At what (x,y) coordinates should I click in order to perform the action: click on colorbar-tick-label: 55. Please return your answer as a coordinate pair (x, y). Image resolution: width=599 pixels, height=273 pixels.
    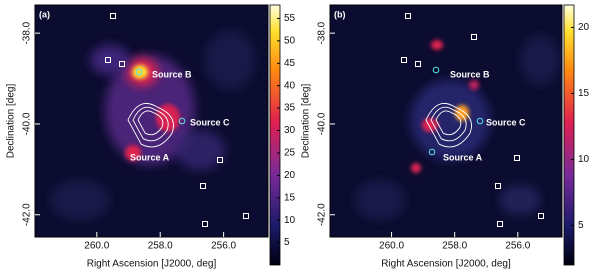
    Looking at the image, I should click on (290, 18).